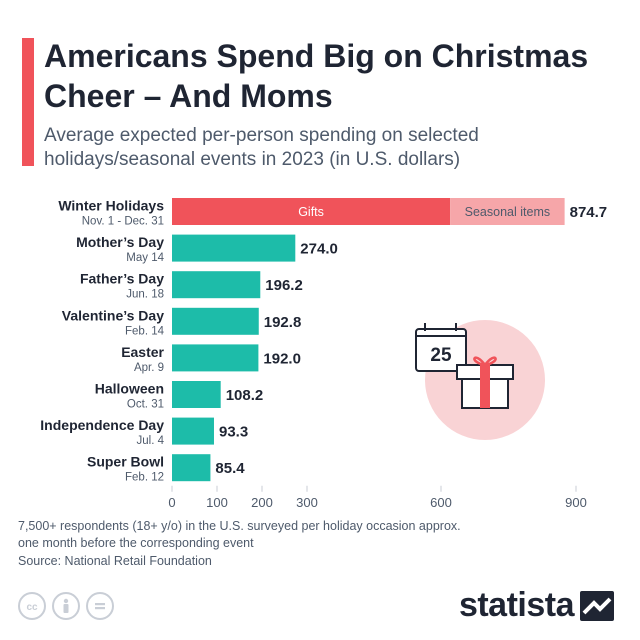  What do you see at coordinates (115, 561) in the screenshot?
I see `source-note: Source: National Retail Foundation` at bounding box center [115, 561].